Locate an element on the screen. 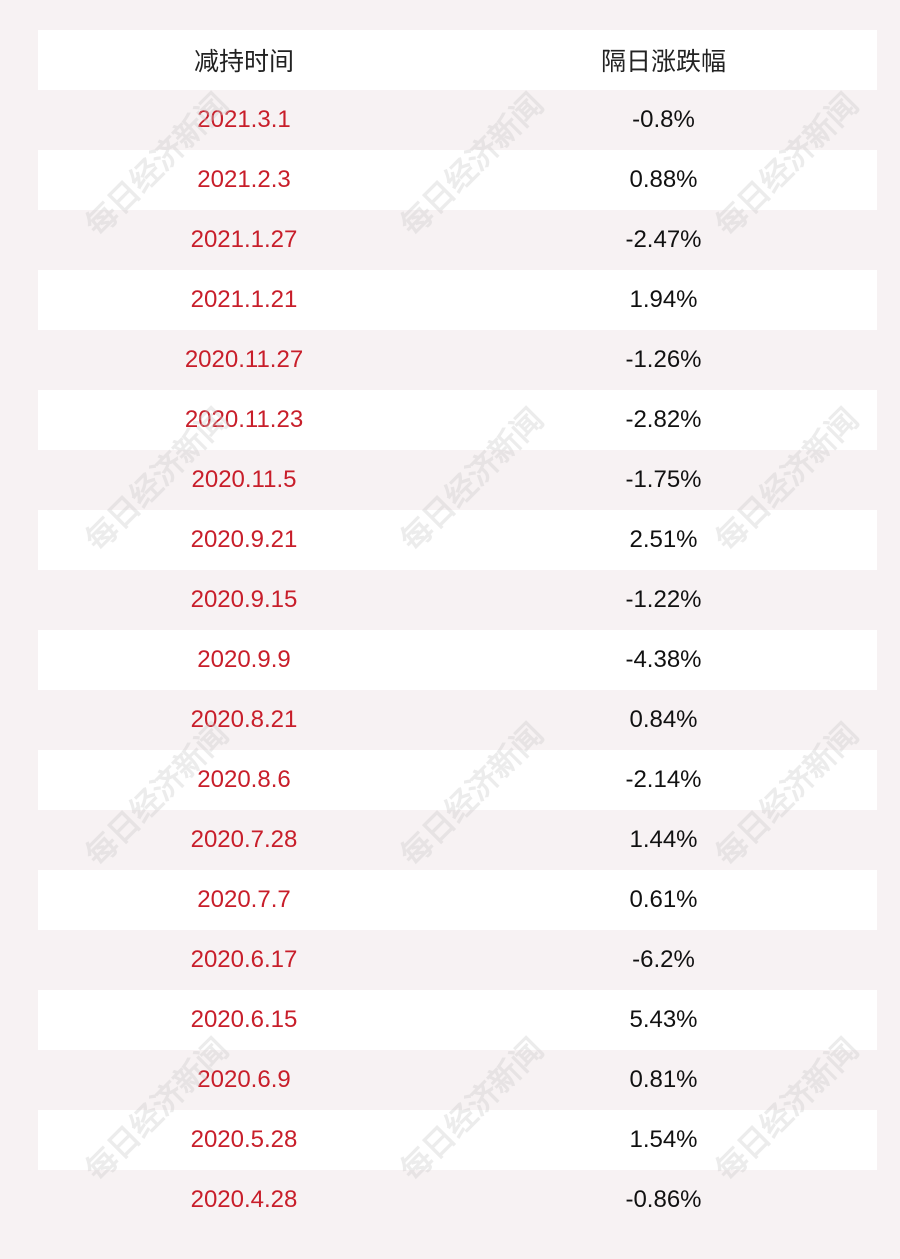 This screenshot has height=1259, width=900. table-row: 2021.3.1 -0.8% is located at coordinates (457, 120).